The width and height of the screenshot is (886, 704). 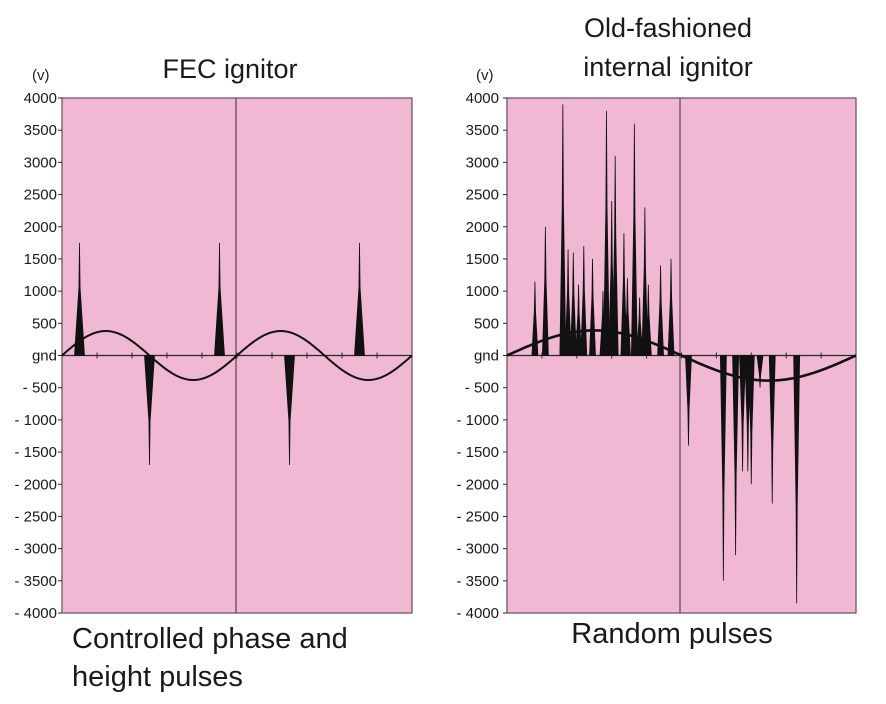 I want to click on chart-title: Old-fashioned, so click(x=668, y=28).